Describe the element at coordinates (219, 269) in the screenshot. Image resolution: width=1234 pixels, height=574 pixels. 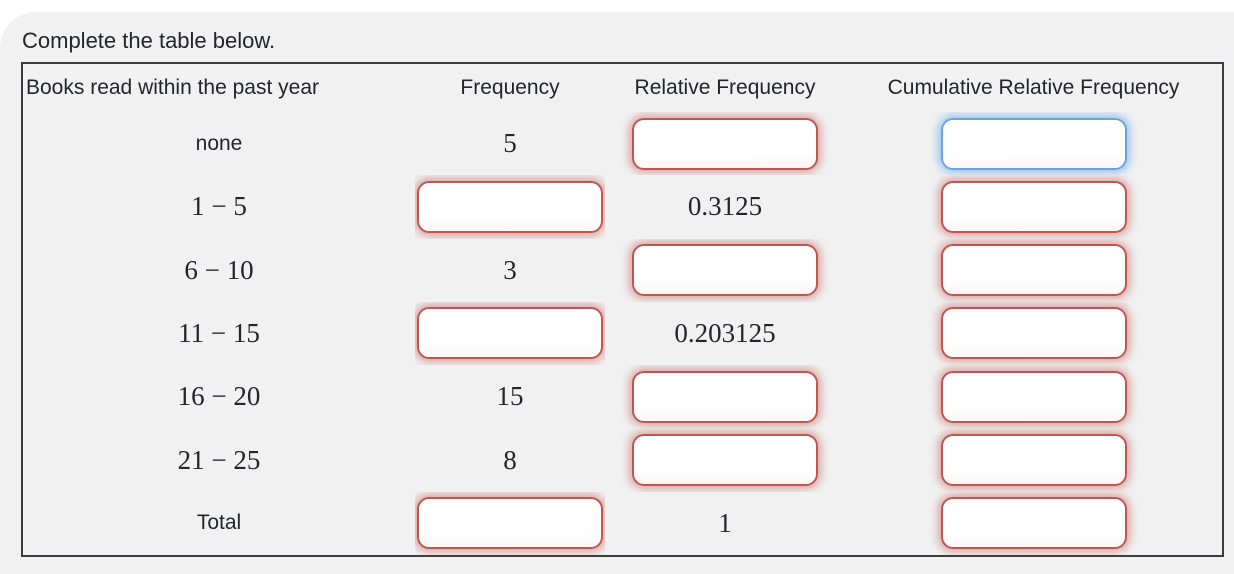
I see `row-label-6-10: 6 − 10` at that location.